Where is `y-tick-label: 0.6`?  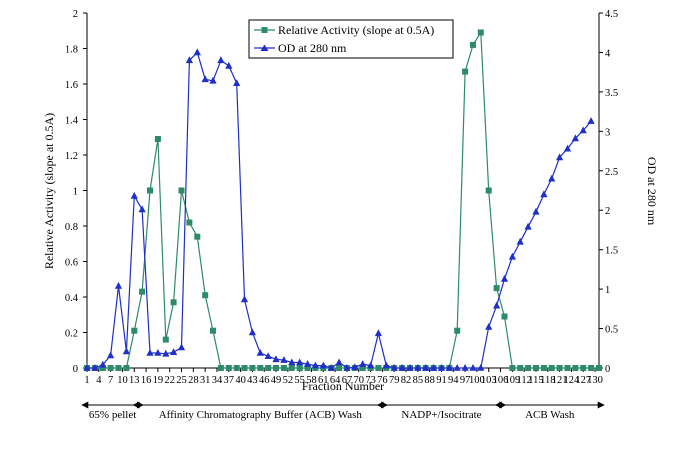 y-tick-label: 0.6 is located at coordinates (71, 263).